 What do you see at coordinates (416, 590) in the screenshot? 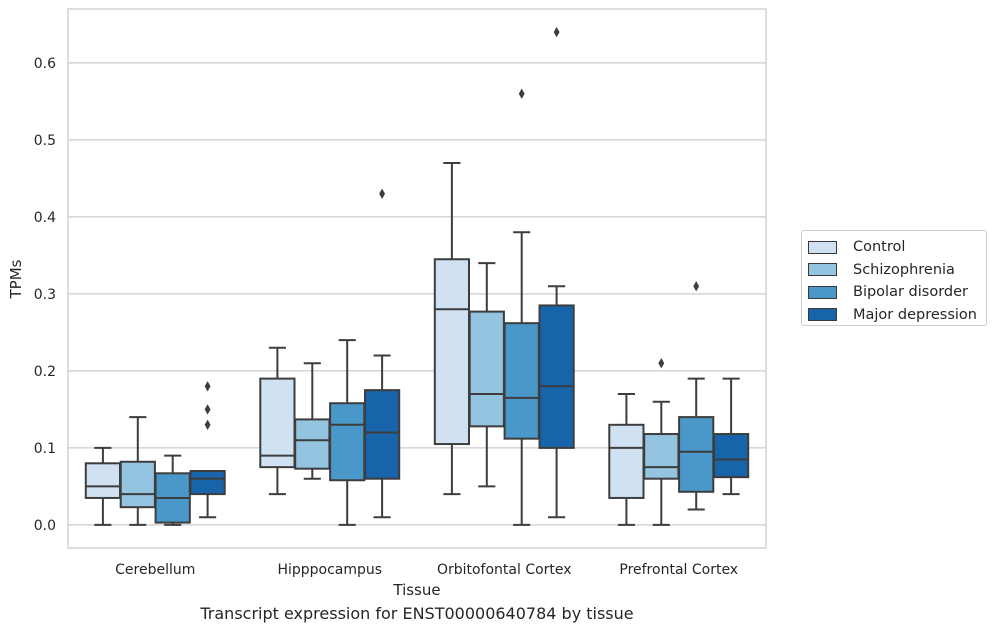
I see `x-axis-label: Tissue` at bounding box center [416, 590].